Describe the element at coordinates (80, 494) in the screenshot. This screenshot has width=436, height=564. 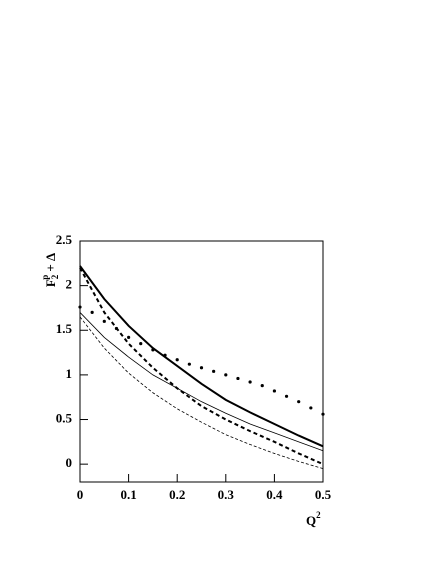
I see `x-tick-label: 0` at that location.